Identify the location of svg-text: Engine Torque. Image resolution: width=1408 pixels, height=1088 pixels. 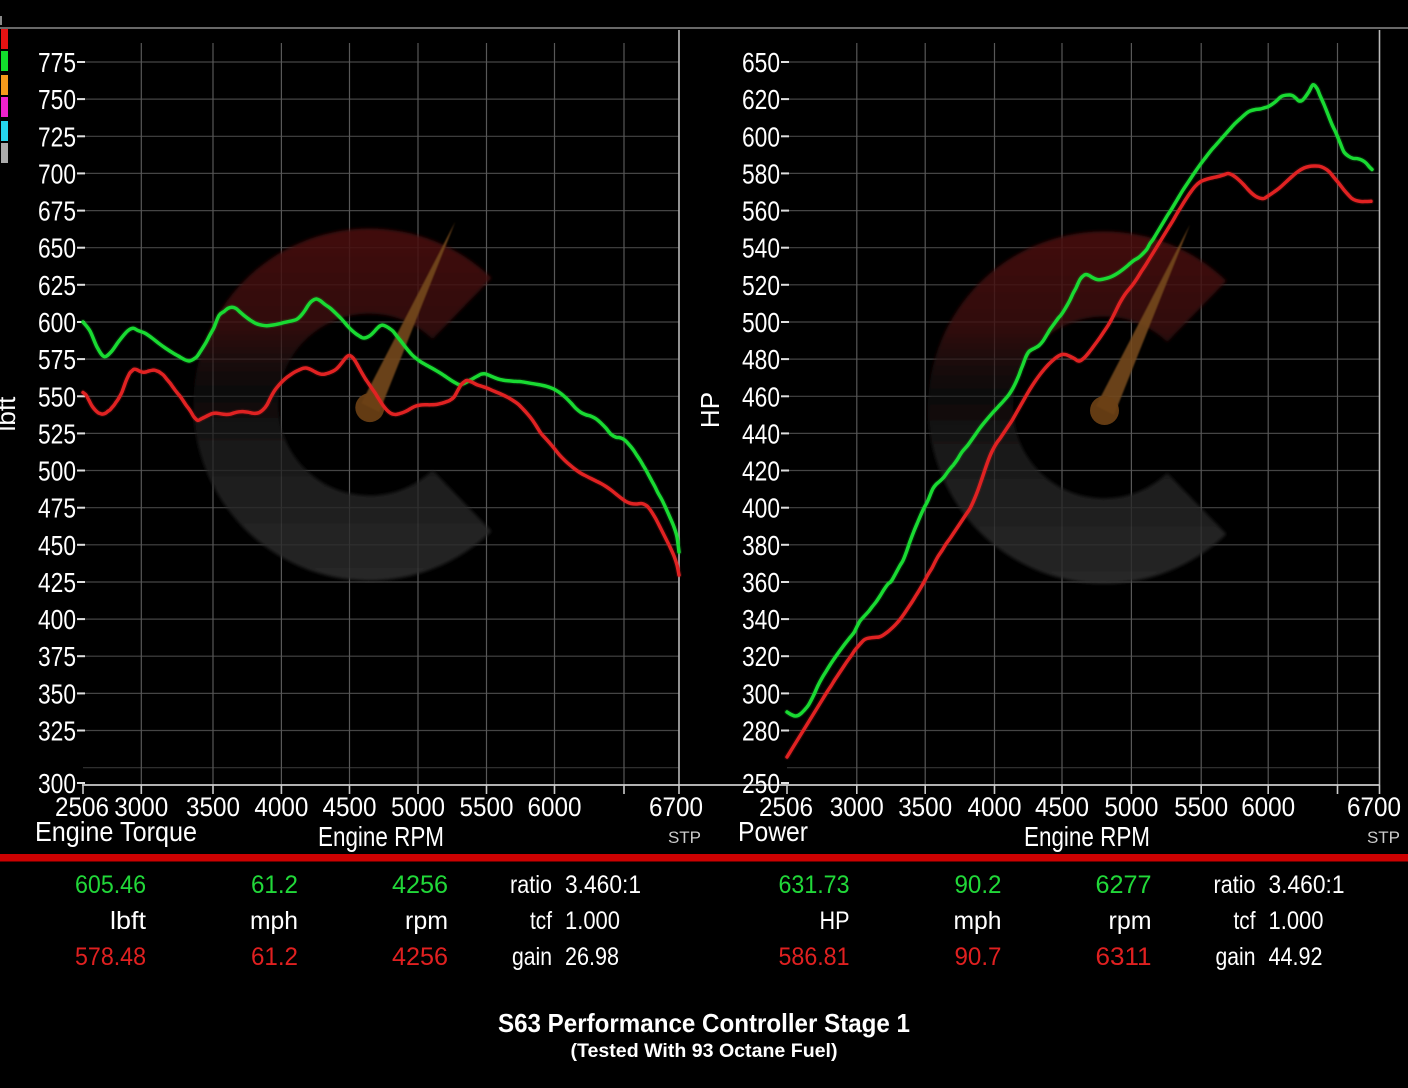
(116, 831).